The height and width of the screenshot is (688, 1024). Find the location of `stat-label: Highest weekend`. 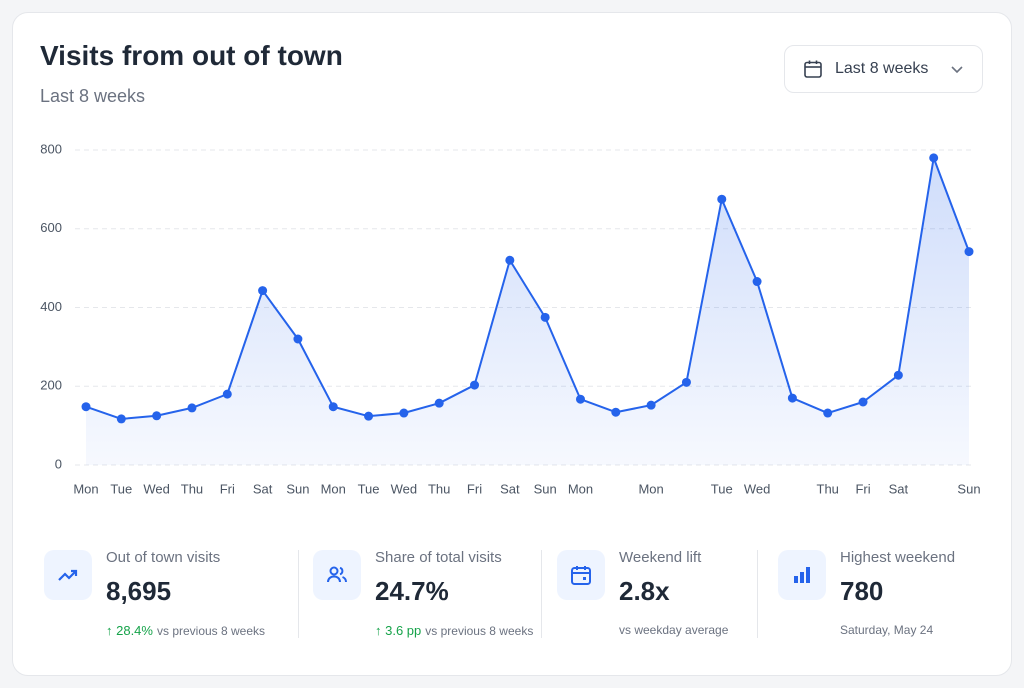

stat-label: Highest weekend is located at coordinates (898, 557).